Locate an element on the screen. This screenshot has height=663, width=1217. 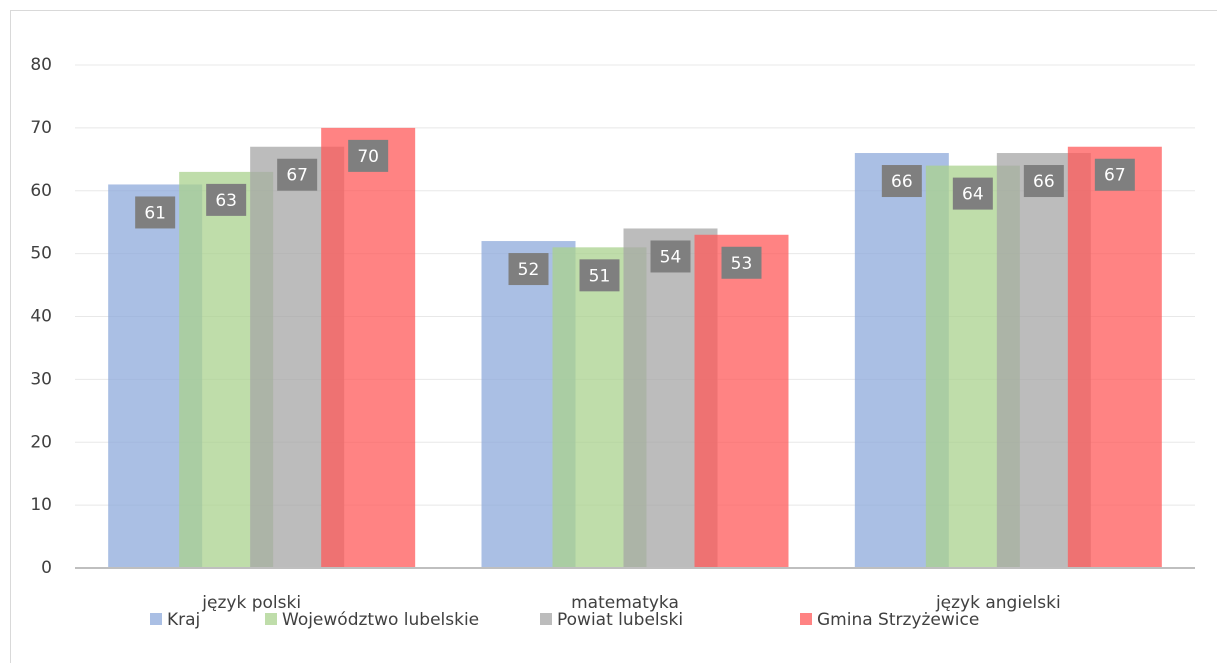
data-label: 51 is located at coordinates (600, 276).